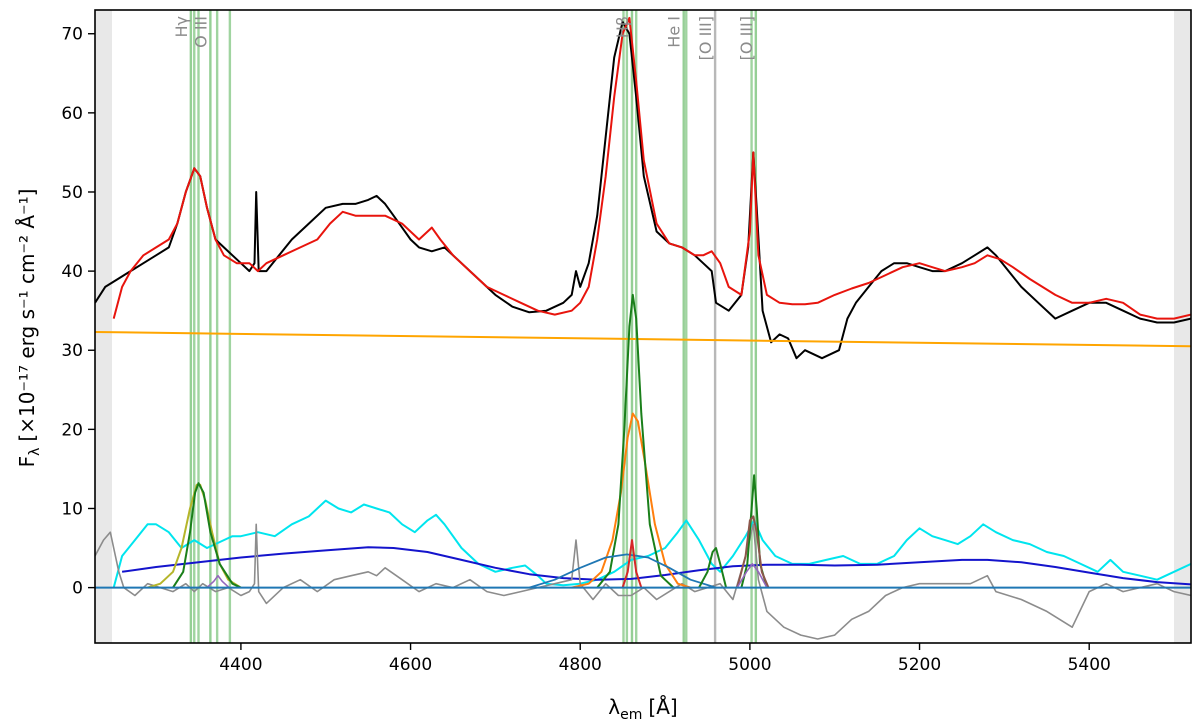  I want to click on x-axis-symbol: λ, so click(614, 707).